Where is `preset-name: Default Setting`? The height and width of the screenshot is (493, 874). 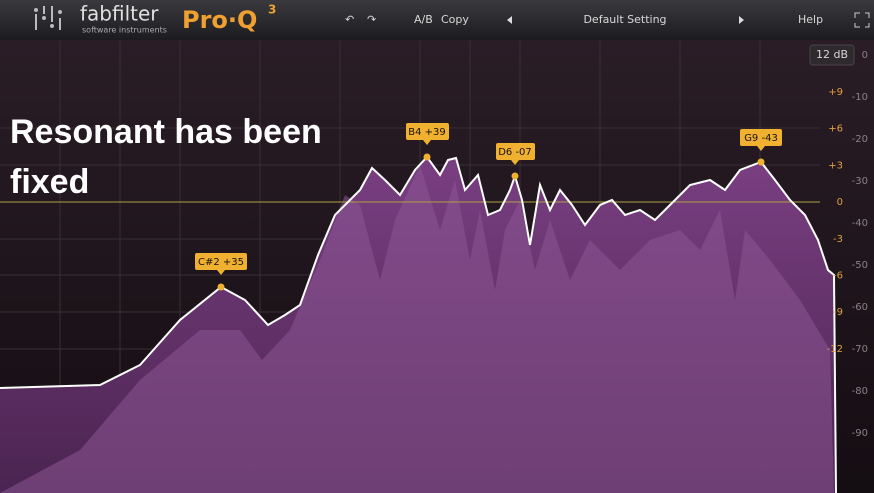
preset-name: Default Setting is located at coordinates (624, 19).